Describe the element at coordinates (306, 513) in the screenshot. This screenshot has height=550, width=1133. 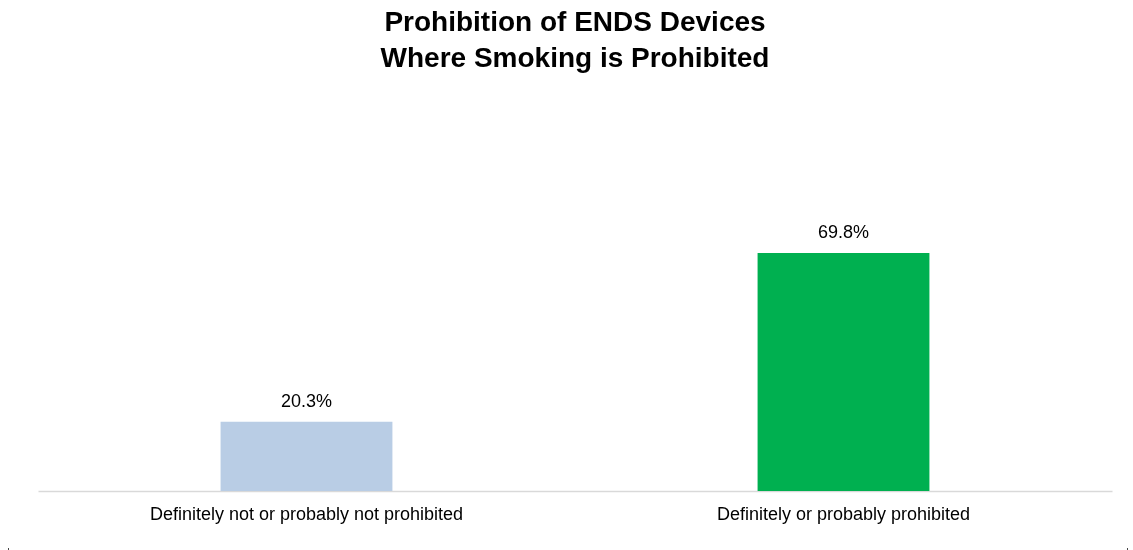
I see `x-tick-label: Definitely not or probably not prohibited` at that location.